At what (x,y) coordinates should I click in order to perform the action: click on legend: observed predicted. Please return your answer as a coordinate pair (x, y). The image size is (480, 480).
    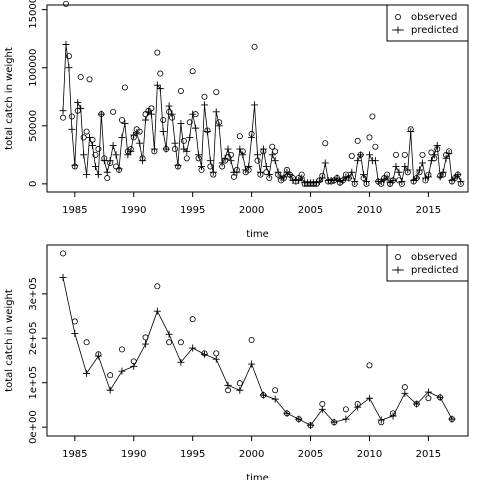
    Looking at the image, I should click on (427, 23).